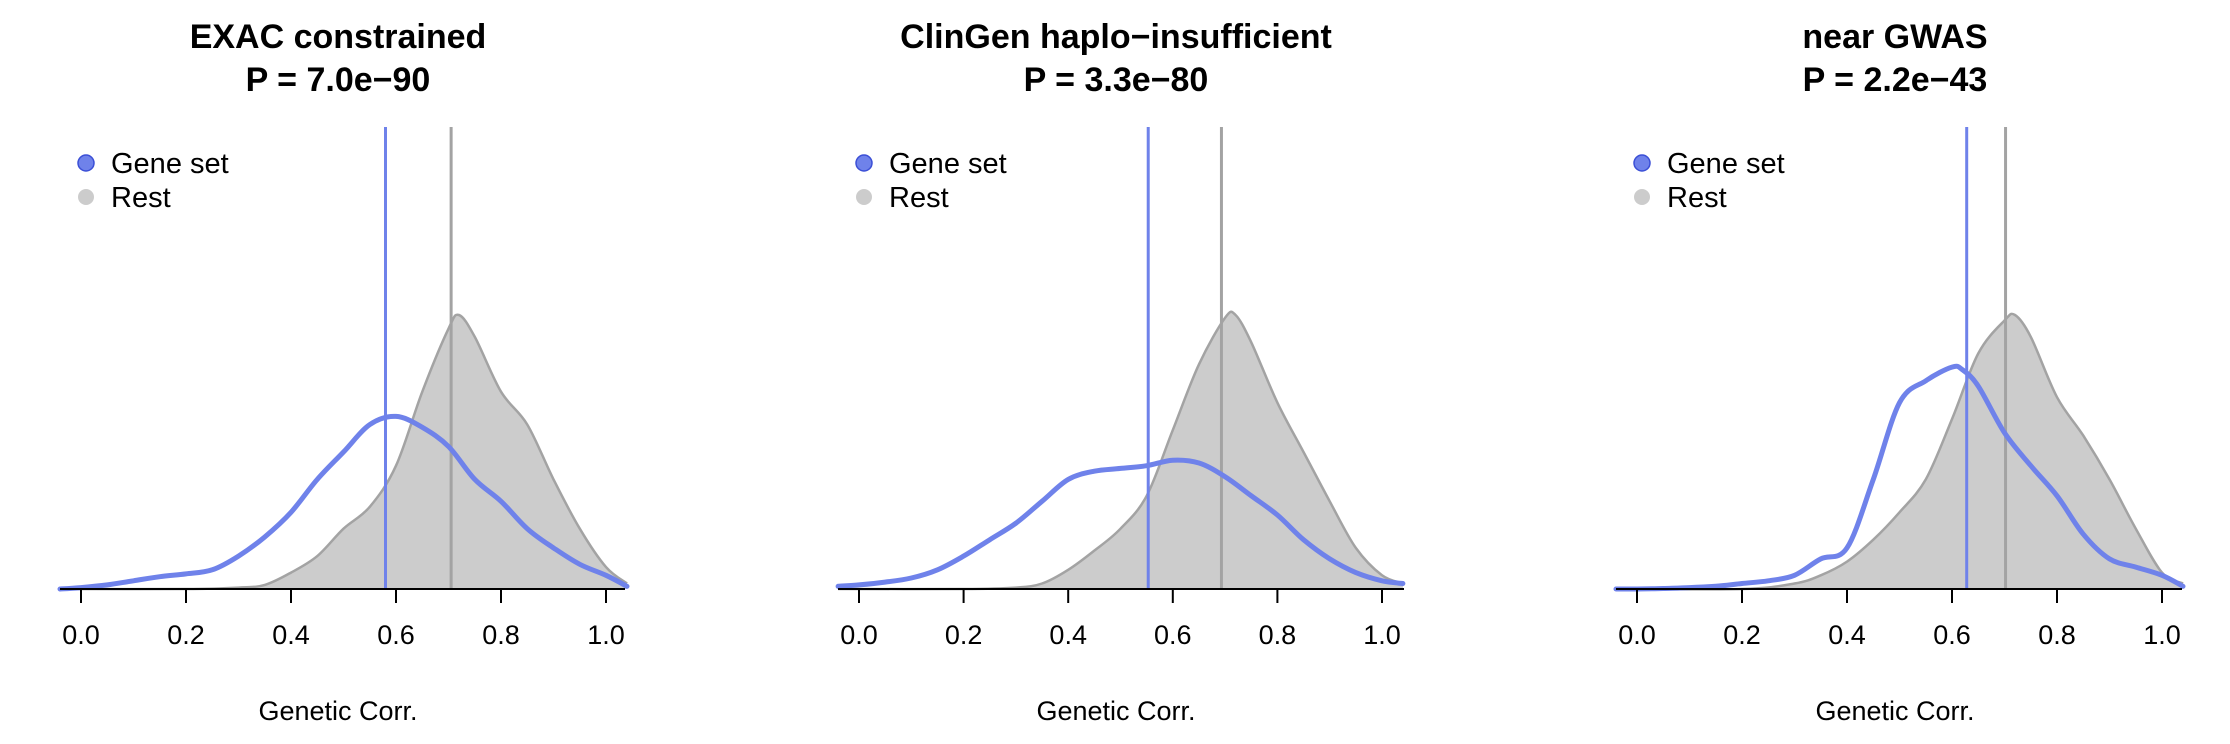 The height and width of the screenshot is (744, 2230). Describe the element at coordinates (1894, 37) in the screenshot. I see `chart-title: near GWAS` at that location.